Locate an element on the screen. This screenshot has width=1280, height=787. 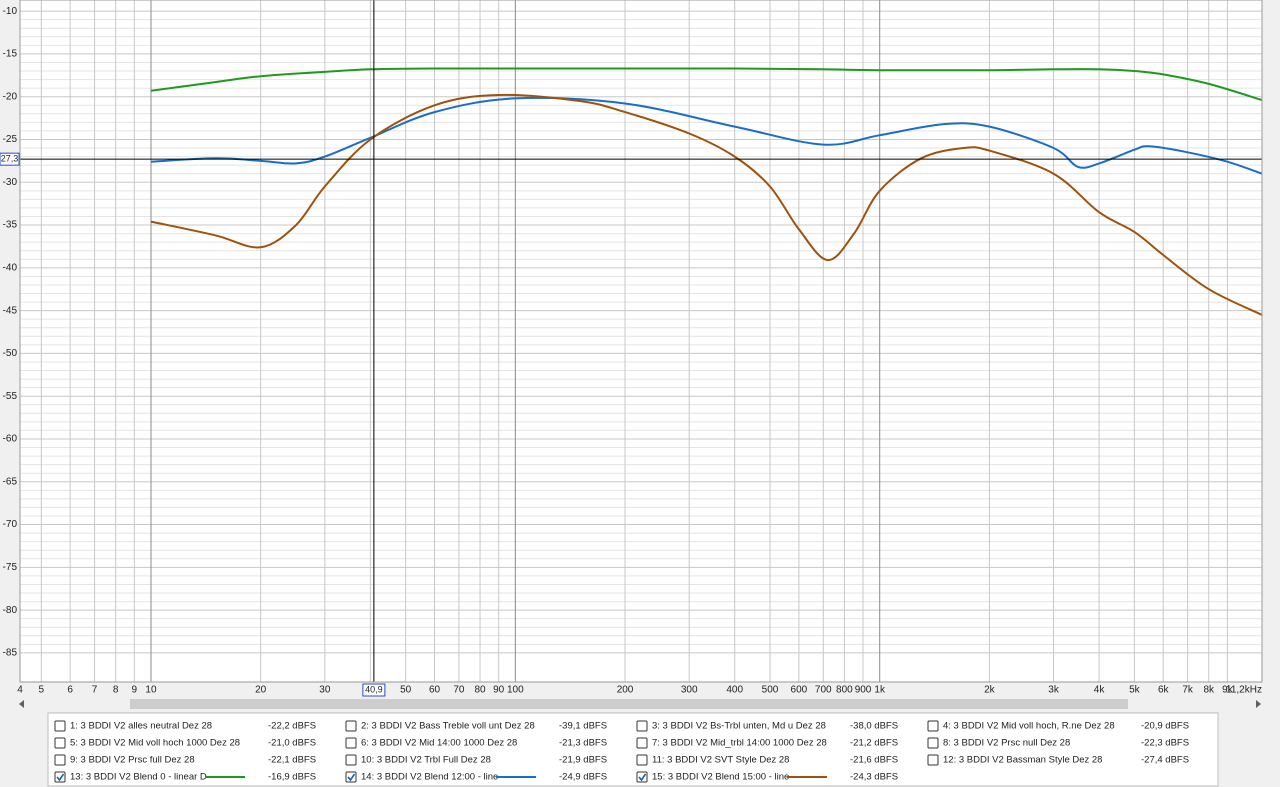
legend-level: -21,6 dBFS is located at coordinates (874, 760).